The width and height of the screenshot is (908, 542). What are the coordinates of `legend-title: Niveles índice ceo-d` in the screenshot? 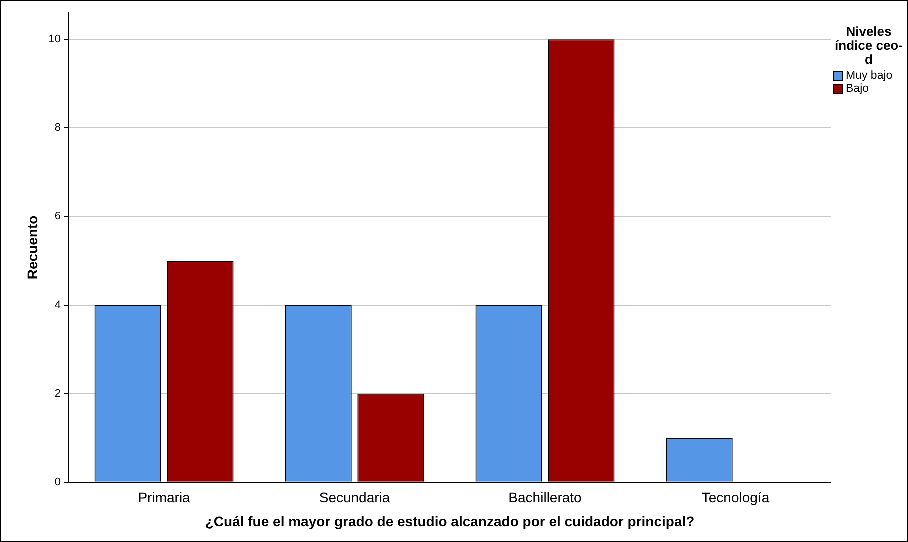 It's located at (869, 45).